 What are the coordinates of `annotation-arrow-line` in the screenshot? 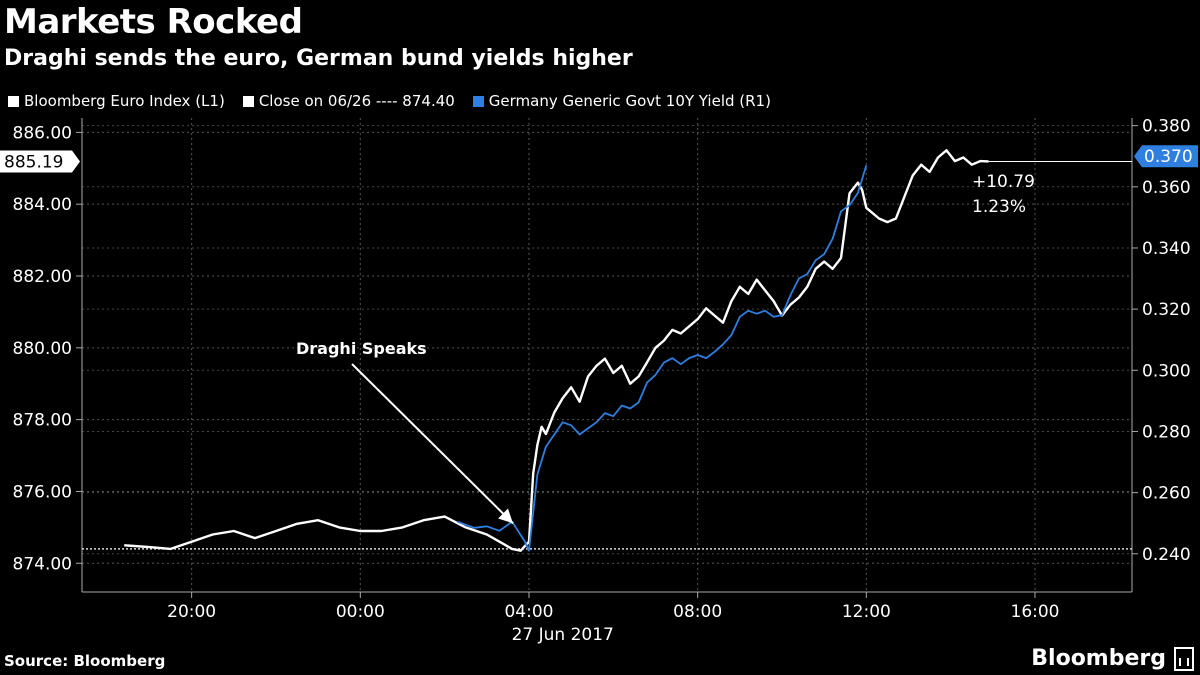 It's located at (432, 444).